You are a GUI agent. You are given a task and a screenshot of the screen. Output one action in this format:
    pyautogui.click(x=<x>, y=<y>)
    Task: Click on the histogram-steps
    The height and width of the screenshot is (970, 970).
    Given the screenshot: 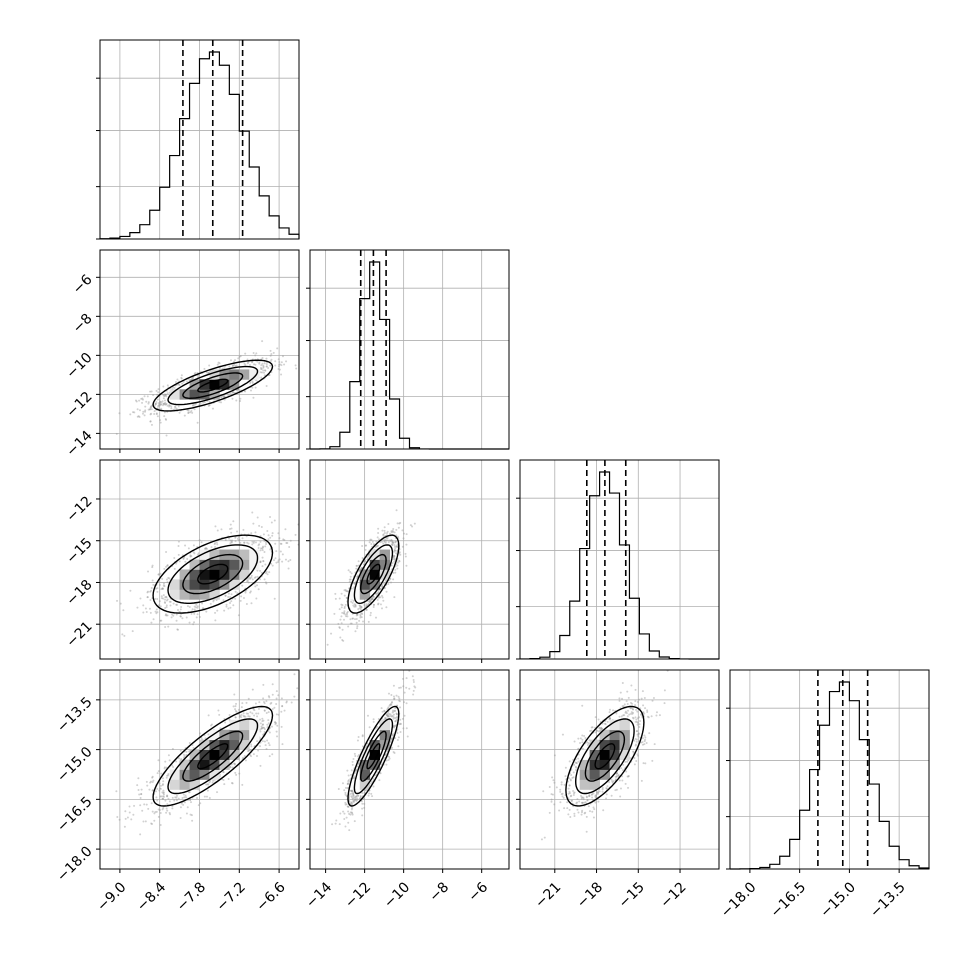 What is the action you would take?
    pyautogui.click(x=199, y=145)
    